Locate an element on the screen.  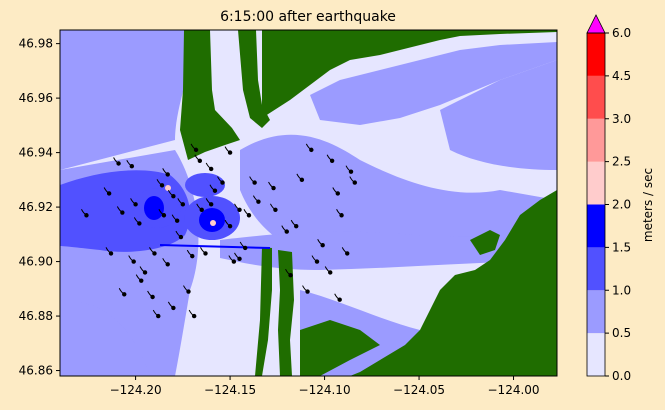
south-inner-shore is located at coordinates (340, 348).